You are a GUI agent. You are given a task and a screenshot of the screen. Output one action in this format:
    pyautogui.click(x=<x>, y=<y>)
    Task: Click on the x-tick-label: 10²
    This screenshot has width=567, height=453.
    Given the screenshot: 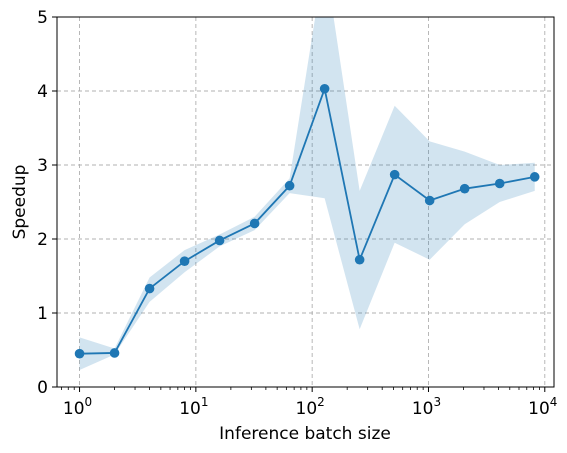 What is the action you would take?
    pyautogui.click(x=310, y=407)
    